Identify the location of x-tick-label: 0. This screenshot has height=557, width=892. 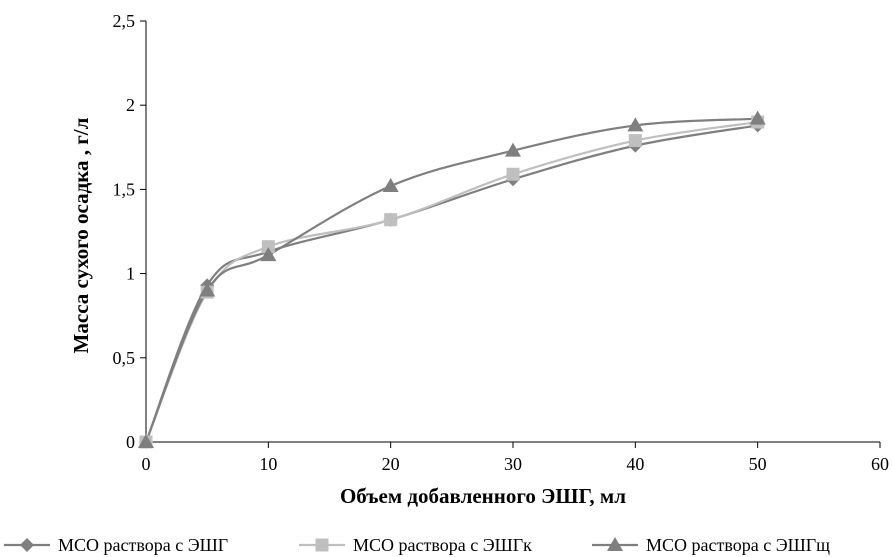
(146, 464).